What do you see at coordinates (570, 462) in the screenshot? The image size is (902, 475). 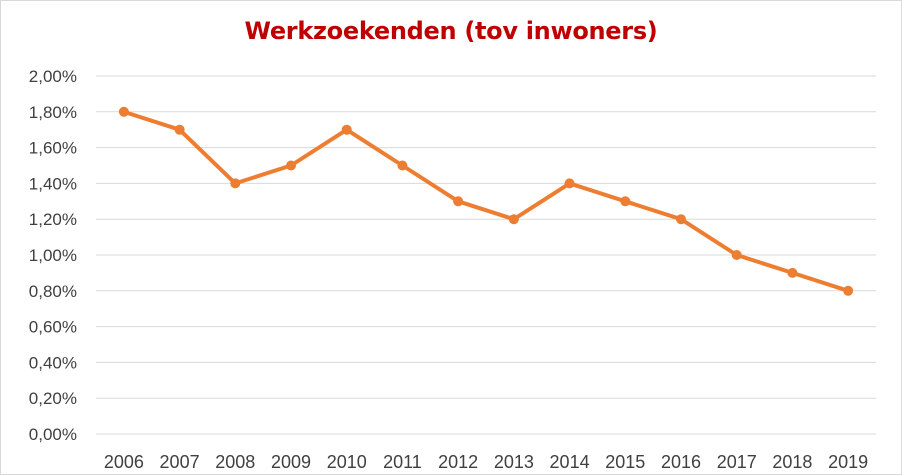 I see `x-tick-label: 2014` at bounding box center [570, 462].